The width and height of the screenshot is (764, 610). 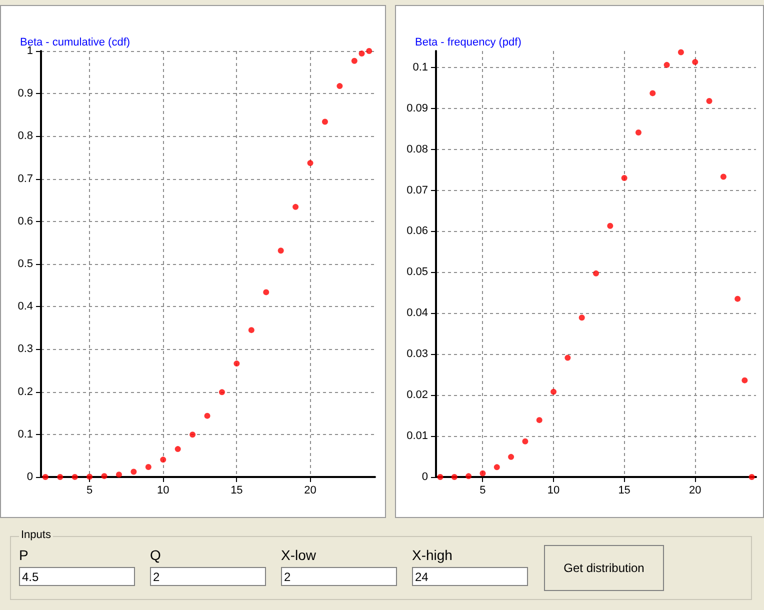 I want to click on text: Get distribution, so click(x=604, y=568).